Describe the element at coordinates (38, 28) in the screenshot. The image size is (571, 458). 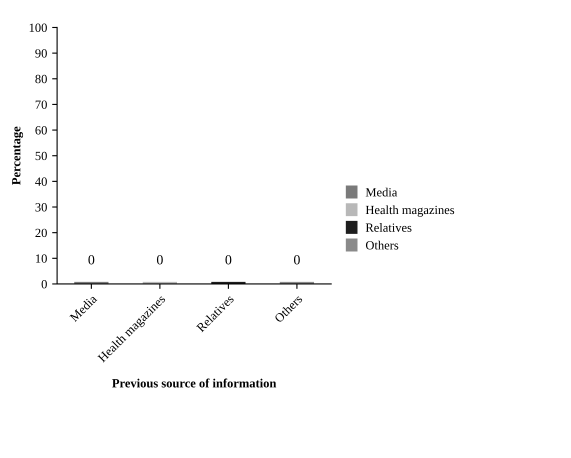
I see `y-tick-label: 100` at that location.